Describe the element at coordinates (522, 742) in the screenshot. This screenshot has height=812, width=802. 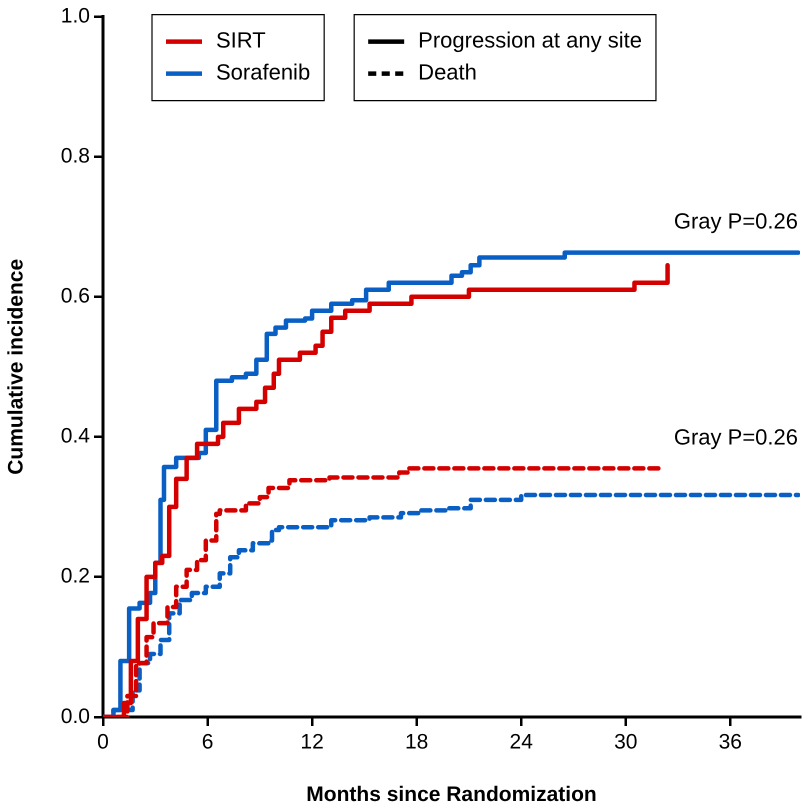
I see `x-tick-label: 24` at that location.